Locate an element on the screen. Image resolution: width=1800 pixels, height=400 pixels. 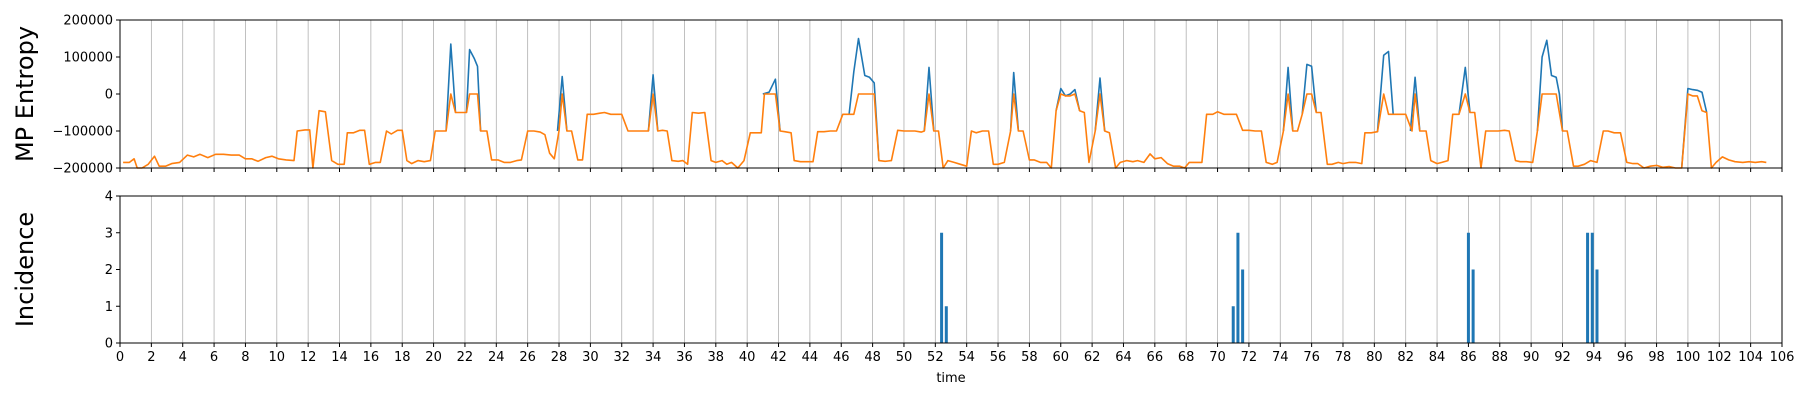
time-x-axis-title: time is located at coordinates (950, 378).